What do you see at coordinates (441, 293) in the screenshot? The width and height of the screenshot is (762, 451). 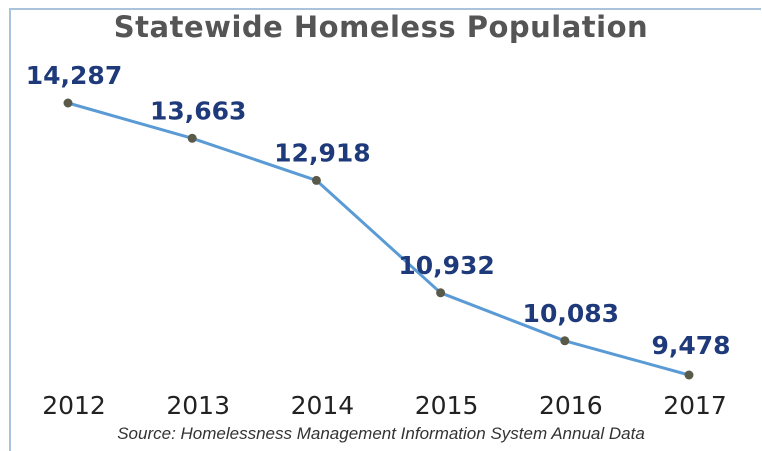 I see `data-point-2015` at bounding box center [441, 293].